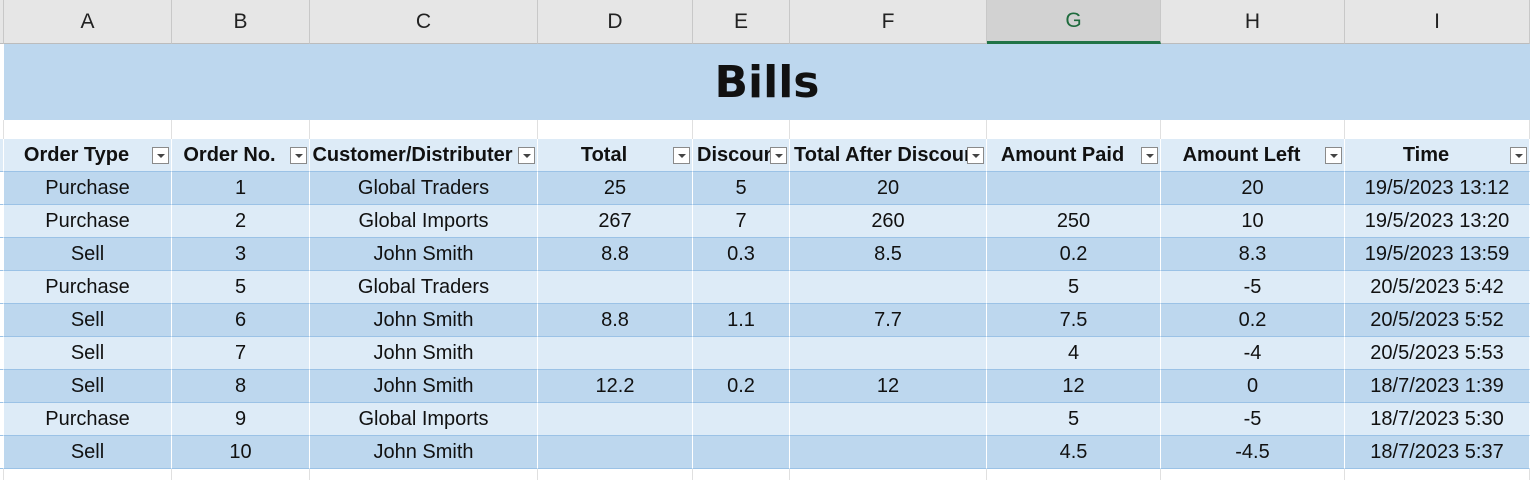 The width and height of the screenshot is (1530, 480). Describe the element at coordinates (1253, 22) in the screenshot. I see `column-header-h: H` at that location.